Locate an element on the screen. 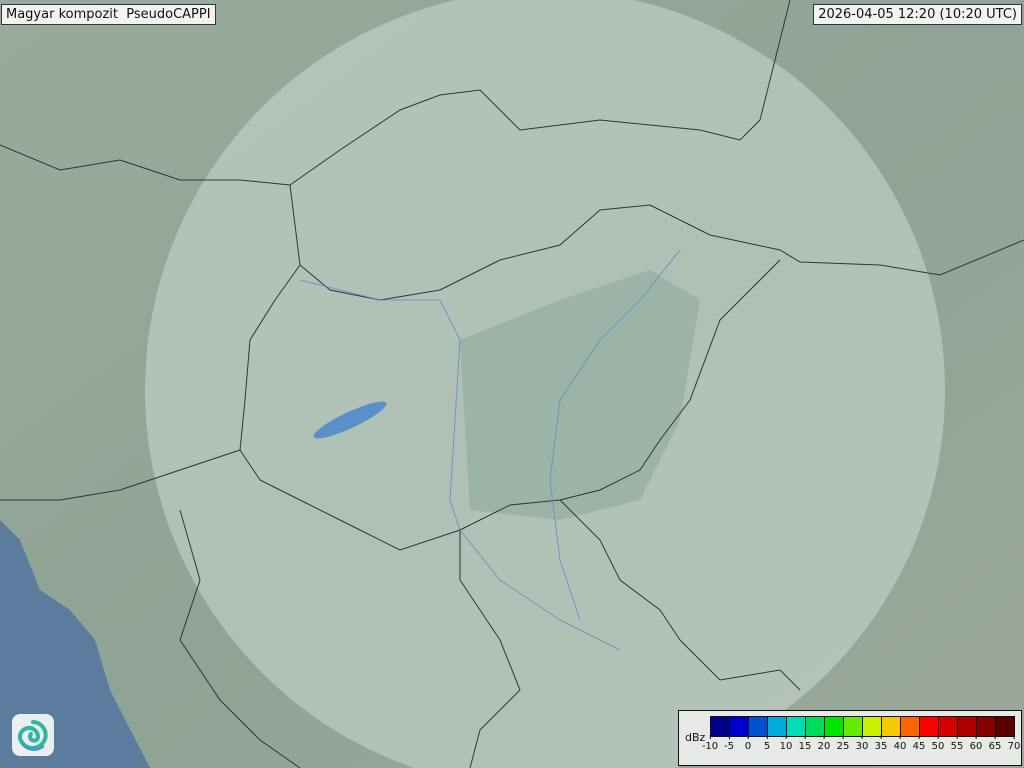 The image size is (1024, 768). legend-tick: 35 is located at coordinates (881, 743).